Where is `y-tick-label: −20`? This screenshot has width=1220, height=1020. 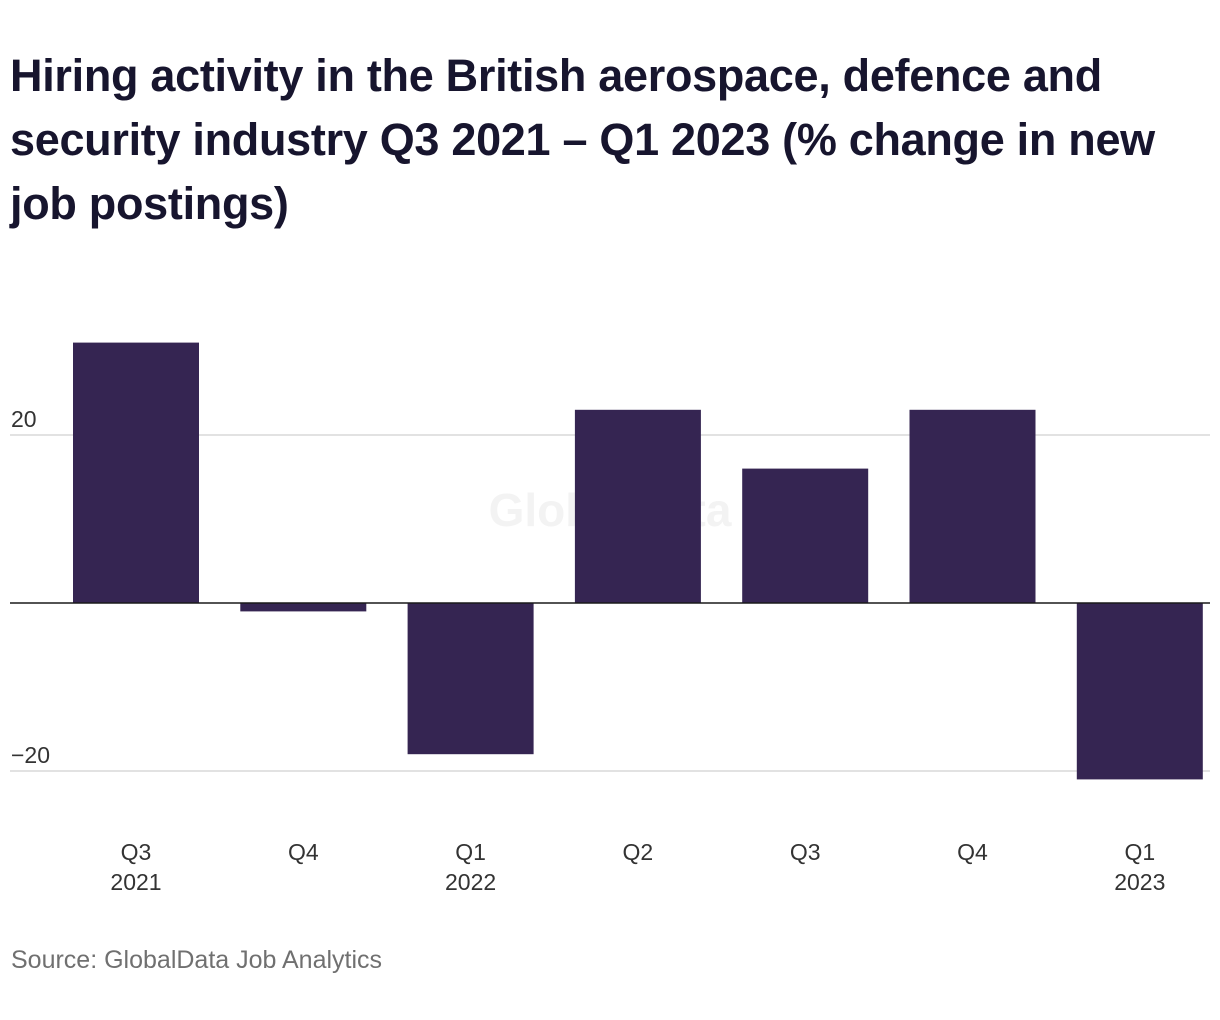 y-tick-label: −20 is located at coordinates (30, 755).